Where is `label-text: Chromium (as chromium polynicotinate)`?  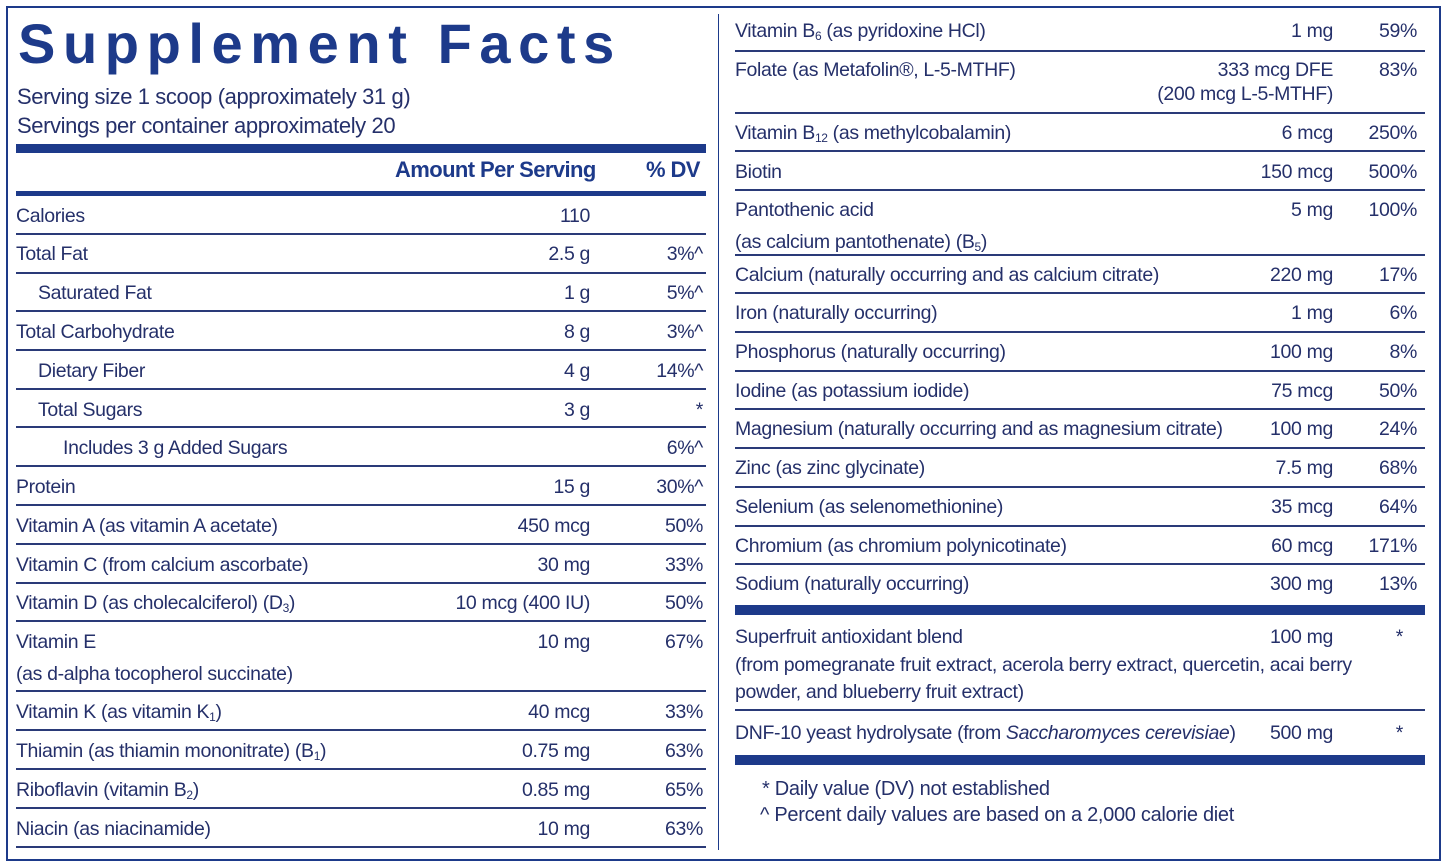
label-text: Chromium (as chromium polynicotinate) is located at coordinates (901, 546).